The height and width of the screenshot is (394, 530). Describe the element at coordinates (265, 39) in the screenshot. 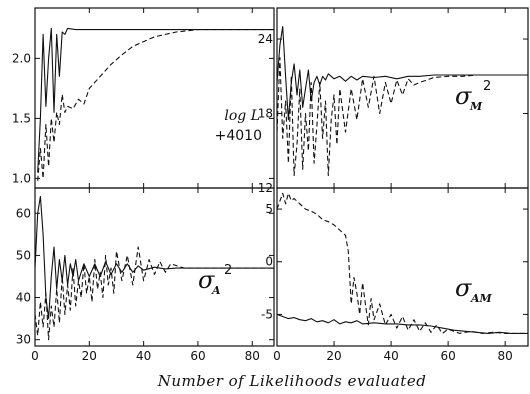

I see `y-tick-label: 24` at that location.